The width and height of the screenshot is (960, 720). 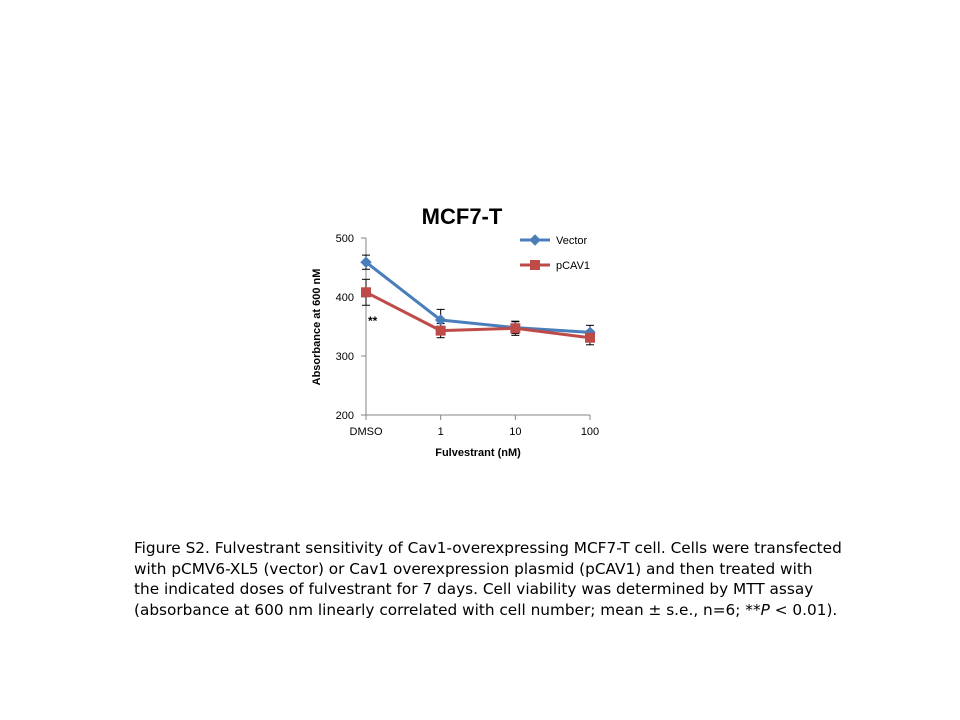 I want to click on series-markers, so click(x=478, y=299).